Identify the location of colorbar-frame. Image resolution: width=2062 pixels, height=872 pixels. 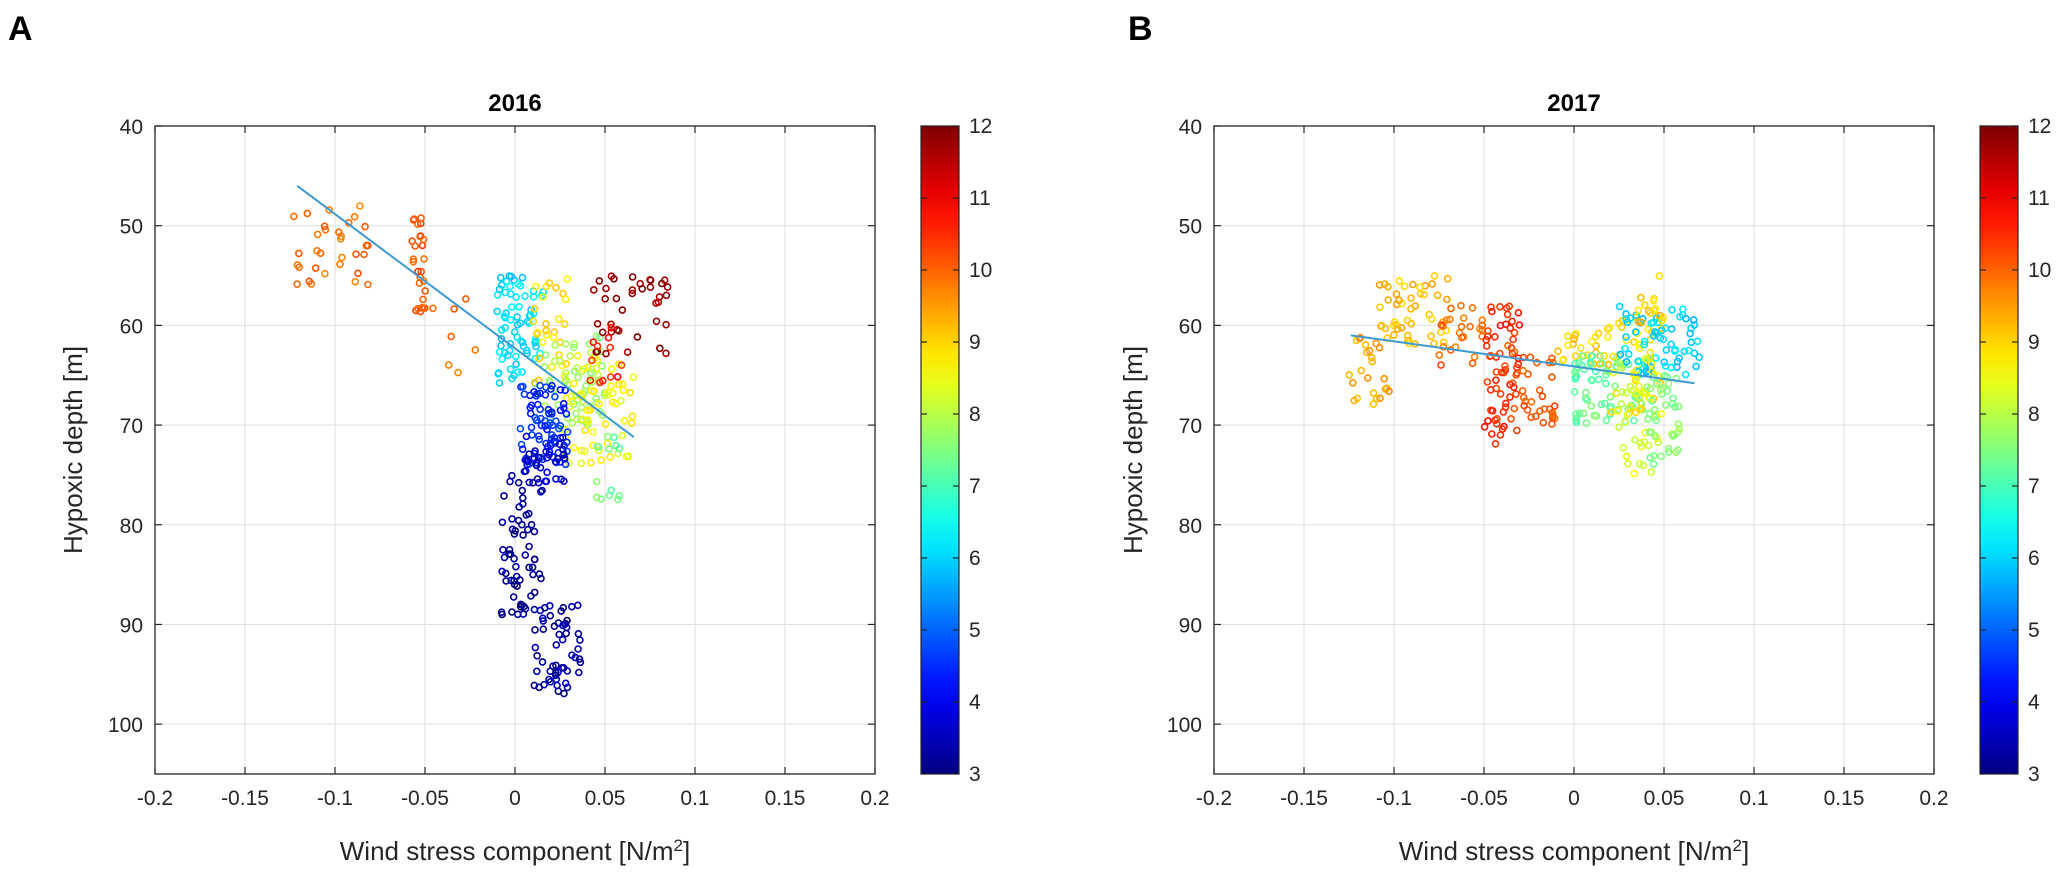
(1999, 450).